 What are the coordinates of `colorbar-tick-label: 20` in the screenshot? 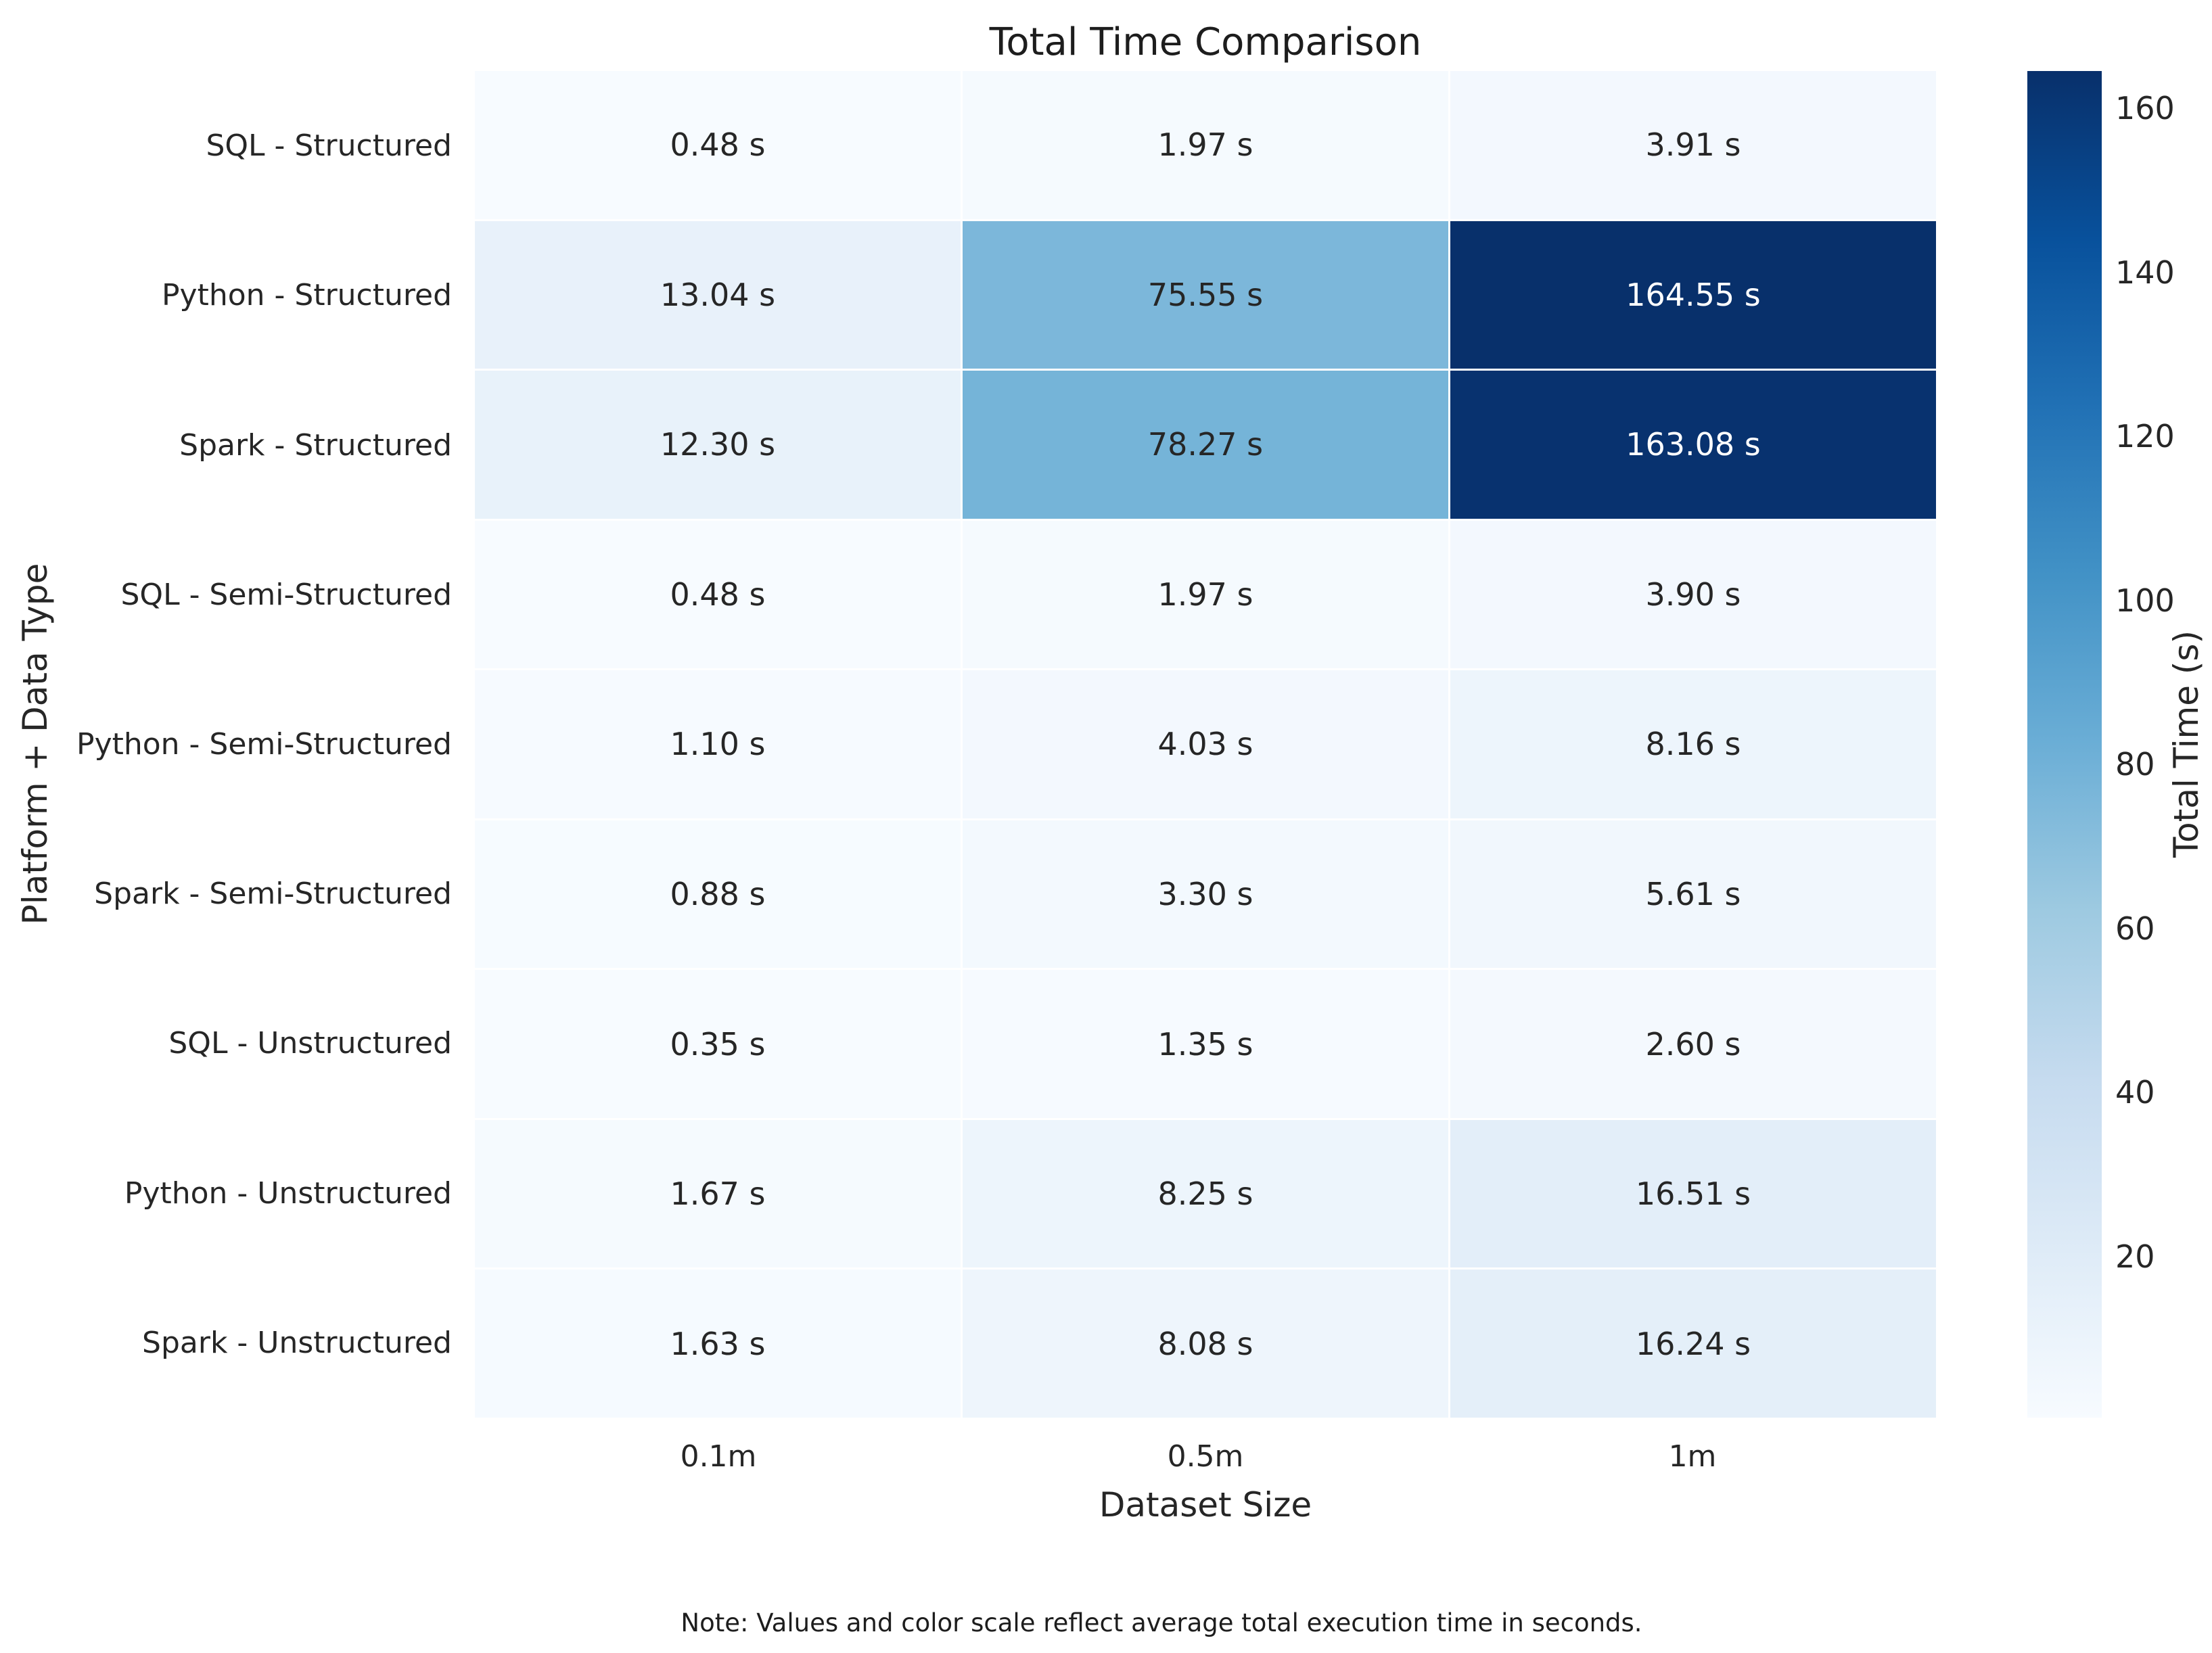 It's located at (2135, 1256).